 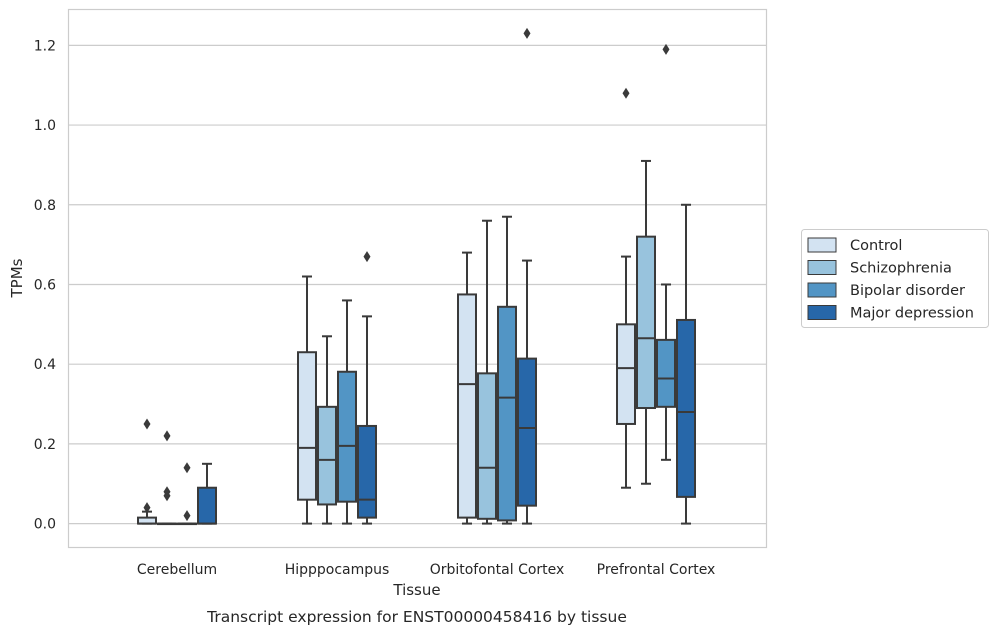 What do you see at coordinates (901, 269) in the screenshot?
I see `legend-label: Schizophrenia` at bounding box center [901, 269].